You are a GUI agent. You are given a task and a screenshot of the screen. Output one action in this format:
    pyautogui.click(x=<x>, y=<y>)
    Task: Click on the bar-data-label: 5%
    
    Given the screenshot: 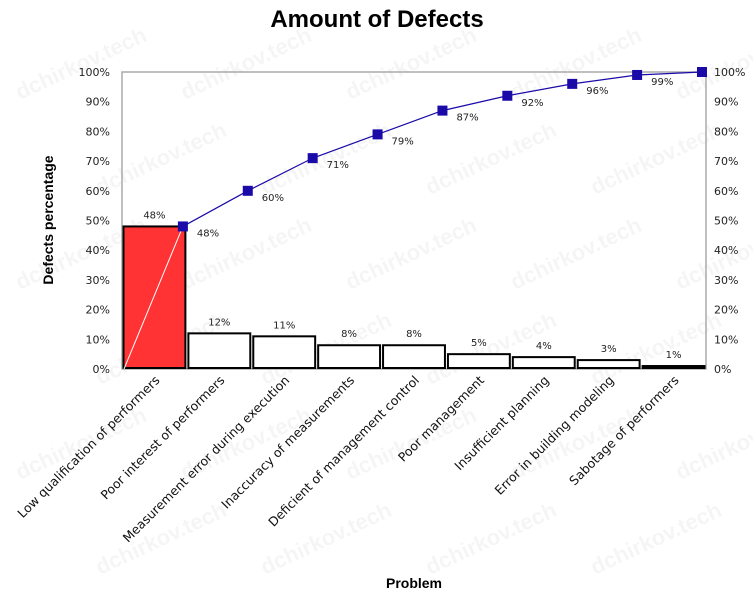 What is the action you would take?
    pyautogui.click(x=479, y=343)
    